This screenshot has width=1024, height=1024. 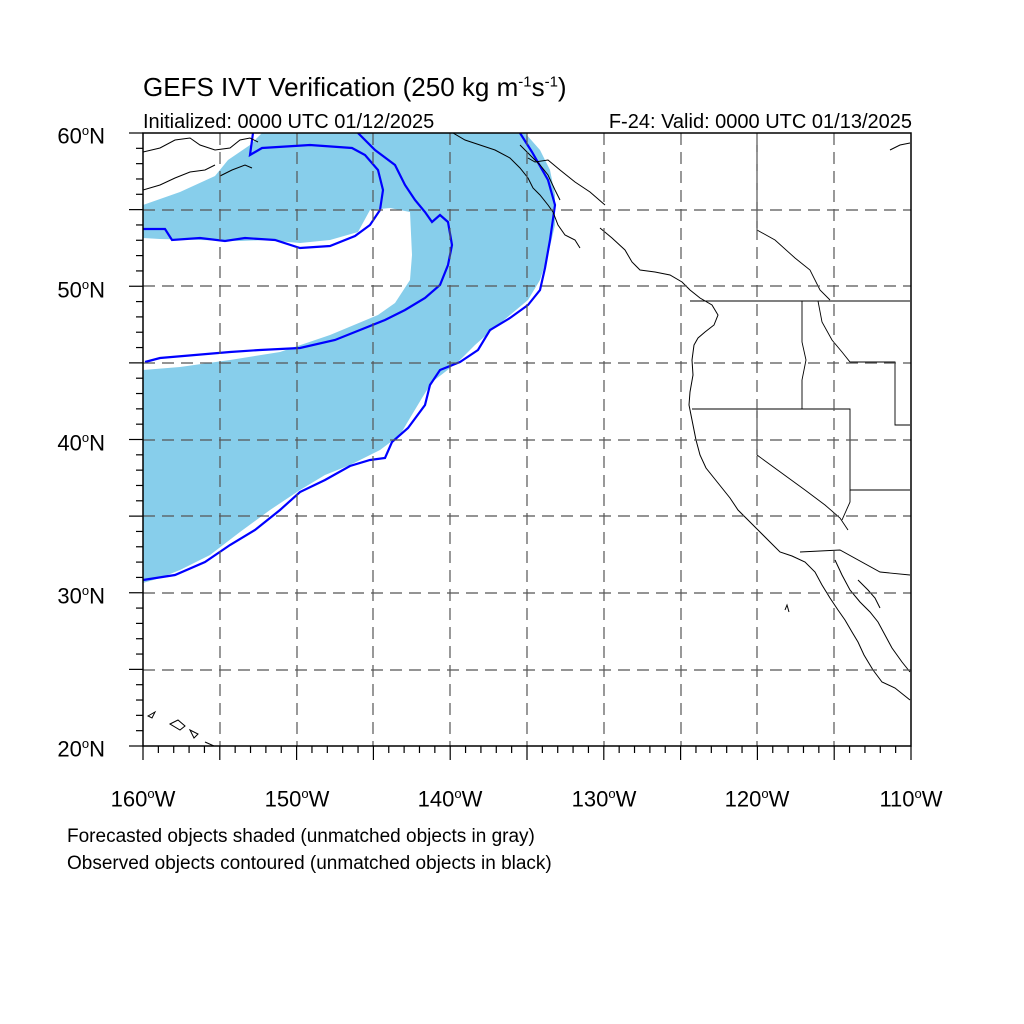 What do you see at coordinates (81, 596) in the screenshot?
I see `lat-label-30: 30oN` at bounding box center [81, 596].